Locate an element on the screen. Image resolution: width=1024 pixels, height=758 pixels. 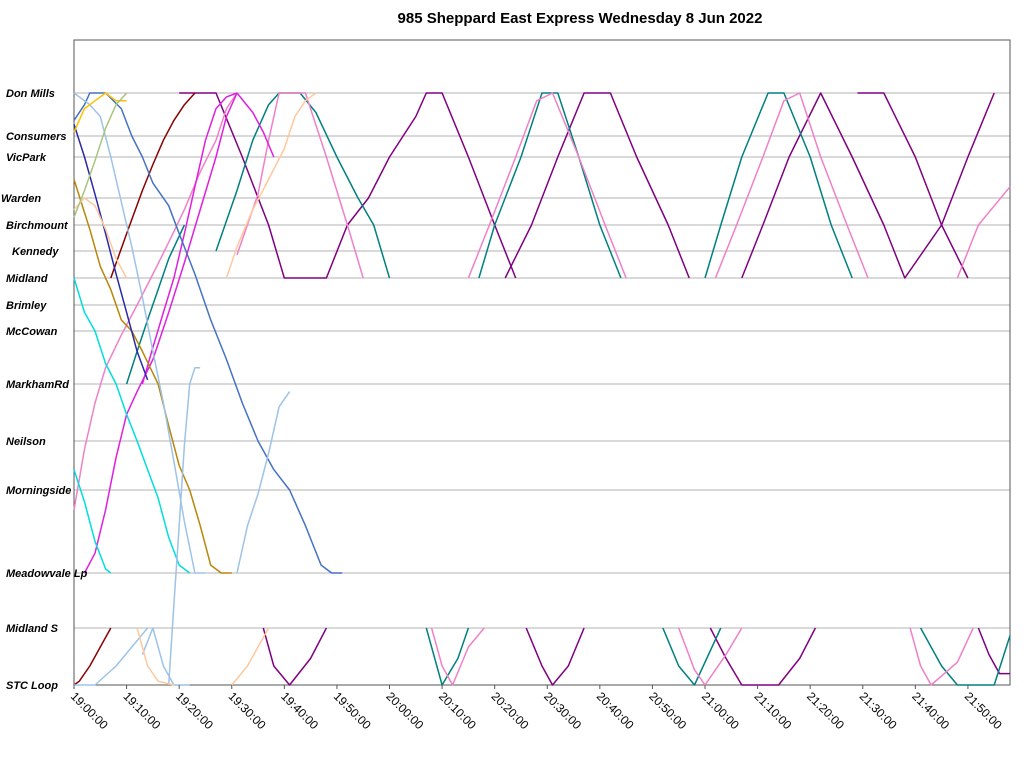
stop-label-mccowan: McCowan is located at coordinates (32, 332).